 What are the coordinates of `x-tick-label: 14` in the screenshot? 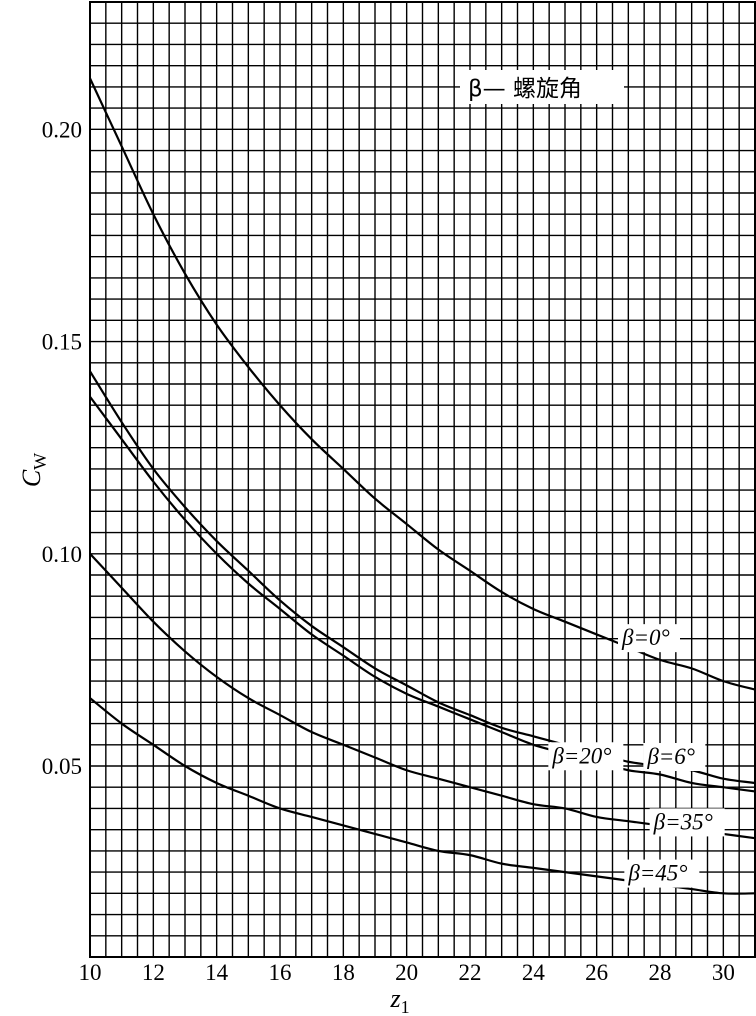 It's located at (217, 972).